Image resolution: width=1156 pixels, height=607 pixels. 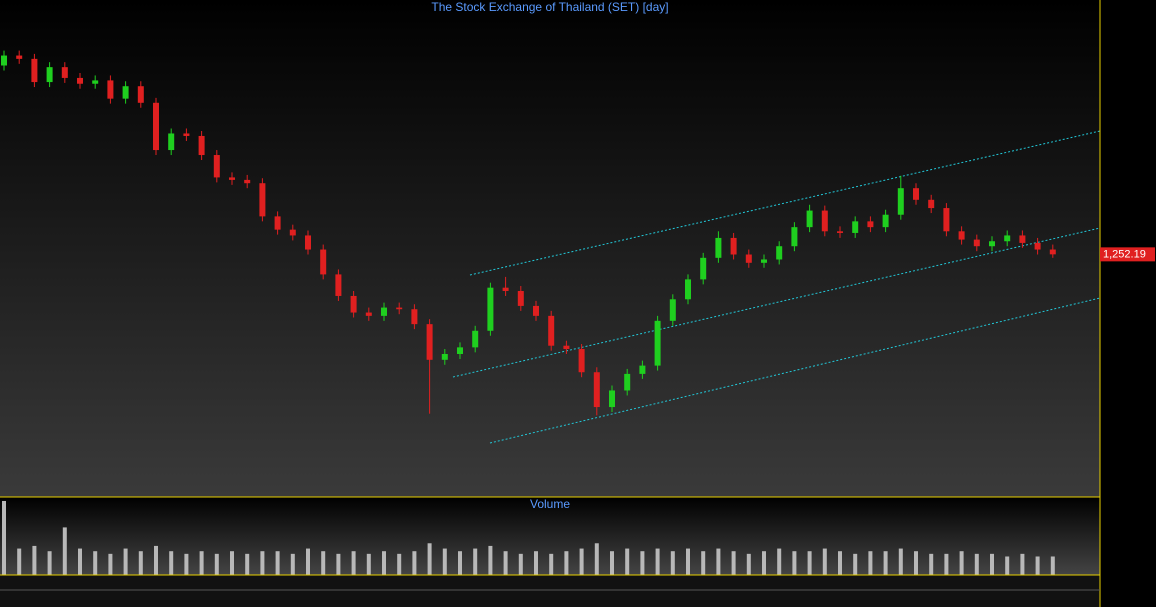 I want to click on last-price-box, so click(x=1127, y=254).